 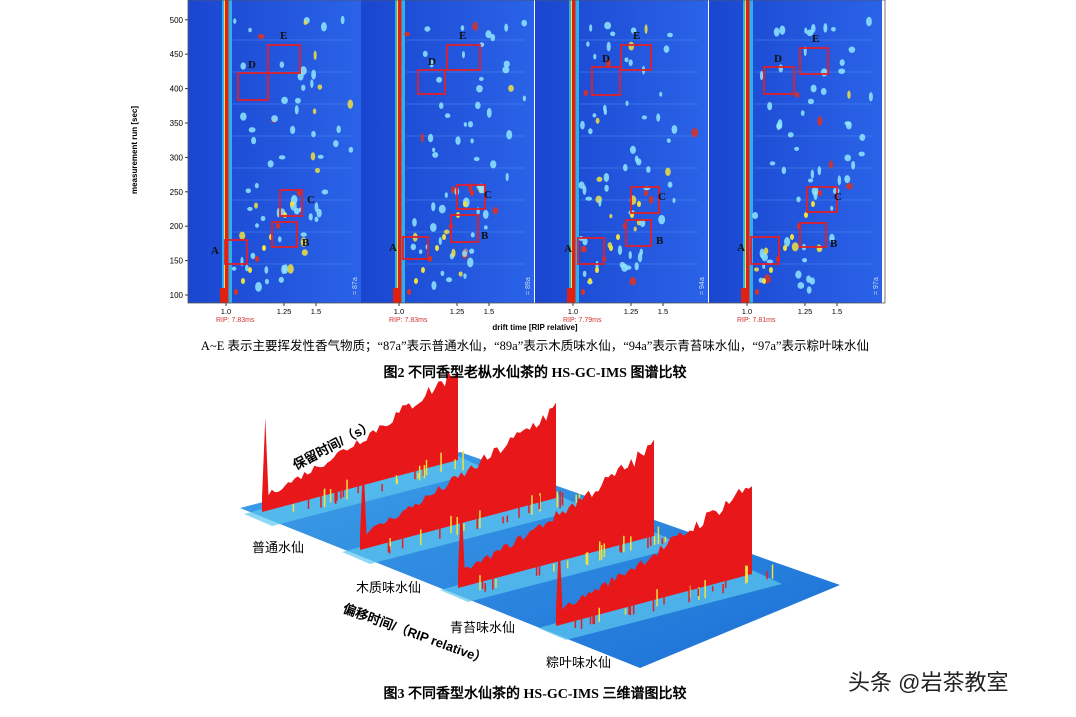 I want to click on region-label: B, so click(x=485, y=236).